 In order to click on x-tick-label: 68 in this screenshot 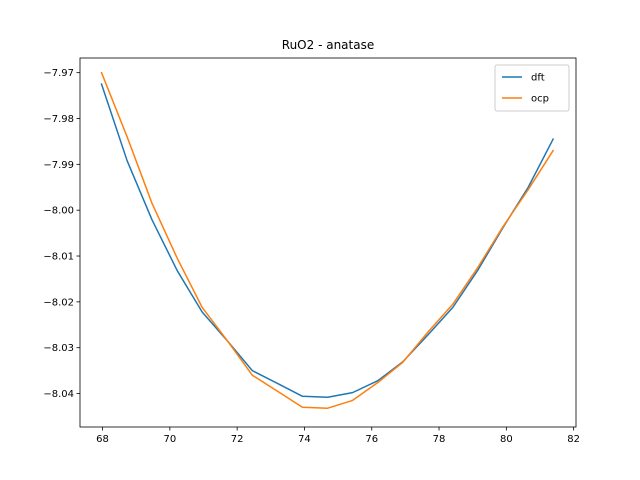, I will do `click(102, 439)`.